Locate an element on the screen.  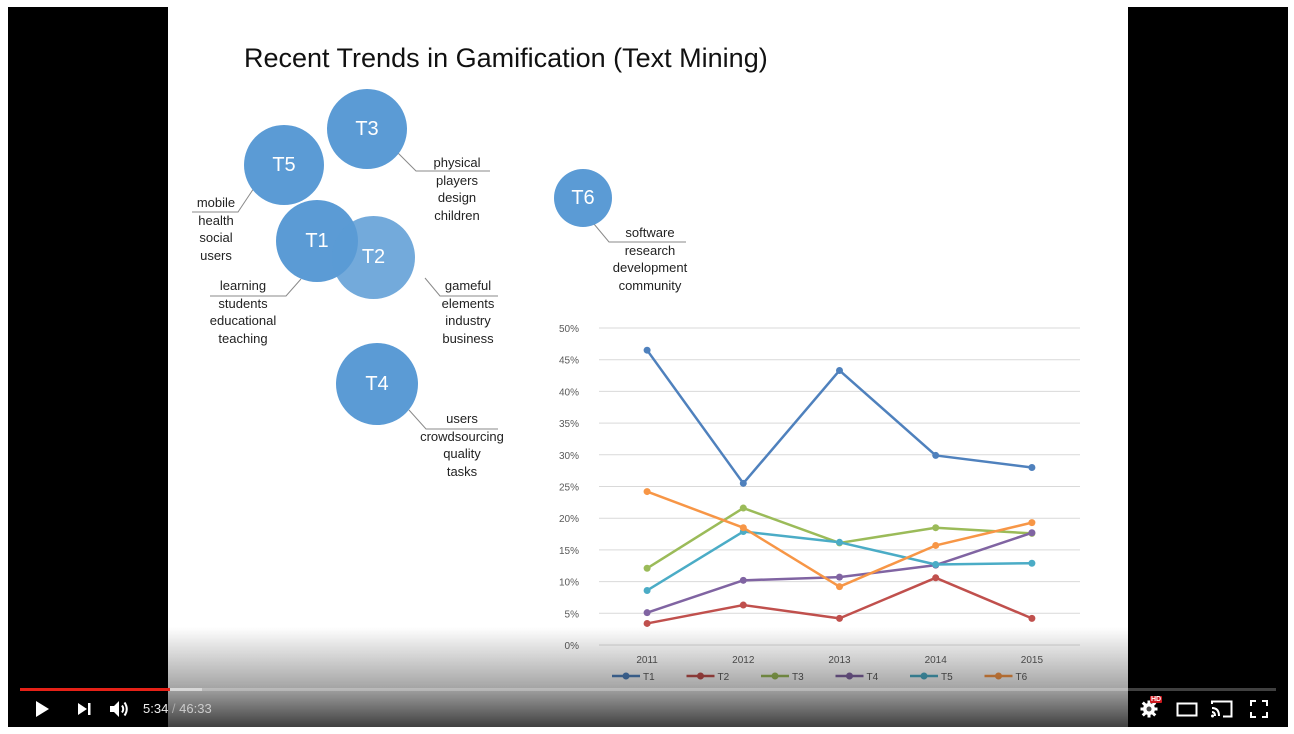
topic-words-t6: software research development community is located at coordinates (650, 259).